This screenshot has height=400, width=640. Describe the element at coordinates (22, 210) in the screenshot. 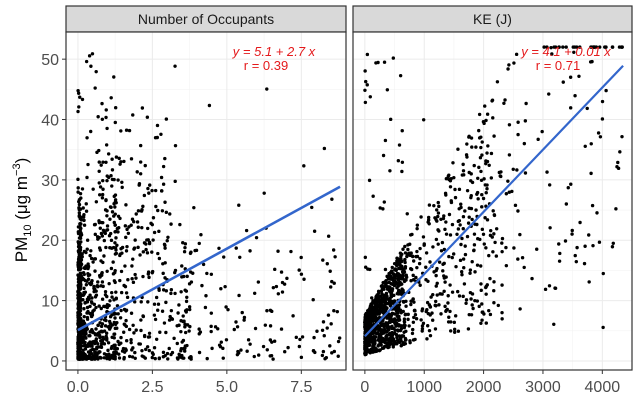

I see `y-axis-title: PM10 (μg m−3)` at that location.